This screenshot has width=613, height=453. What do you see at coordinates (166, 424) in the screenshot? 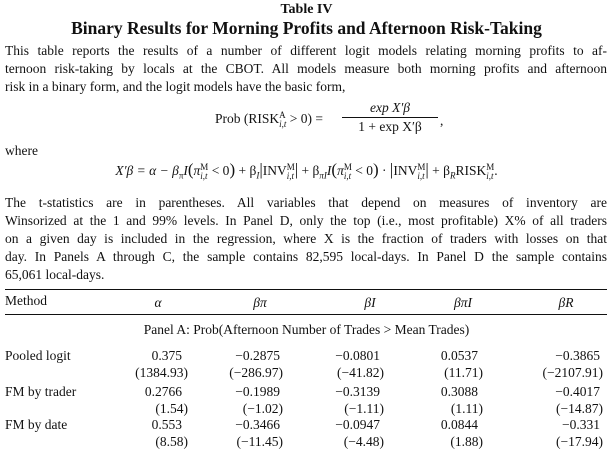
I see `estimate-alpha: 0.553` at bounding box center [166, 424].